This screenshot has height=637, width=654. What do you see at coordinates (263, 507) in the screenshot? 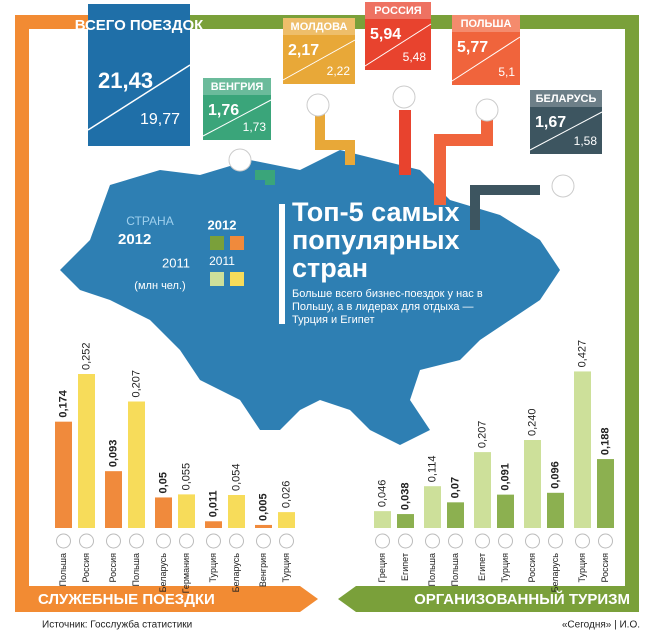
I see `value-label: 0,005` at bounding box center [263, 507].